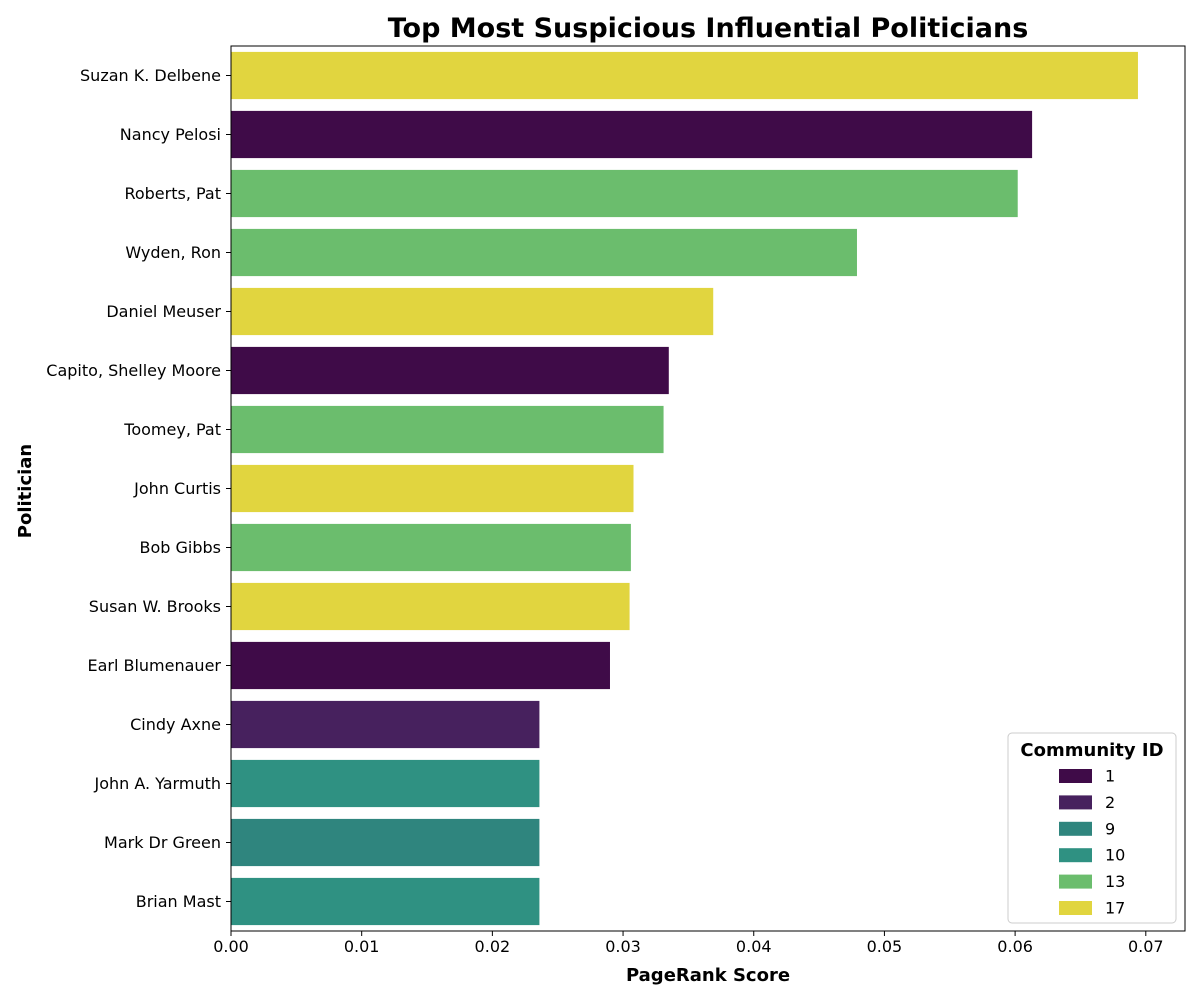  I want to click on x-tick-label: 0.03, so click(623, 946).